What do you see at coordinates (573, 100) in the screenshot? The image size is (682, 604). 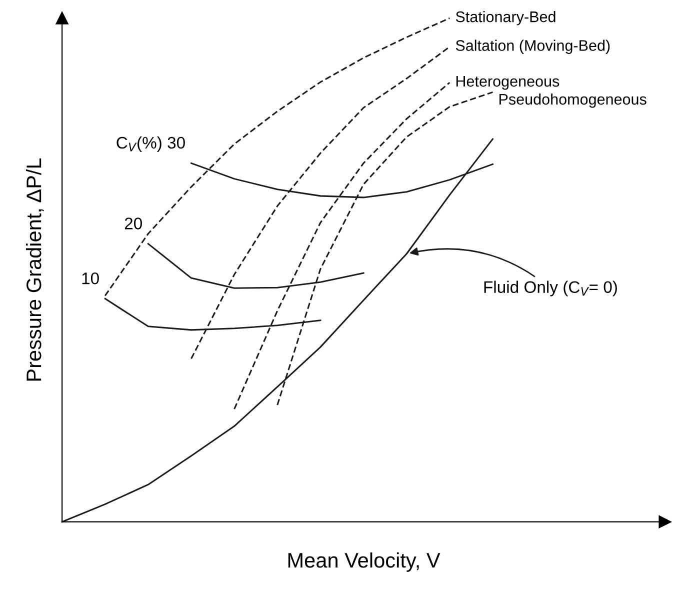 I see `series-label: Pseudohomogeneous` at bounding box center [573, 100].